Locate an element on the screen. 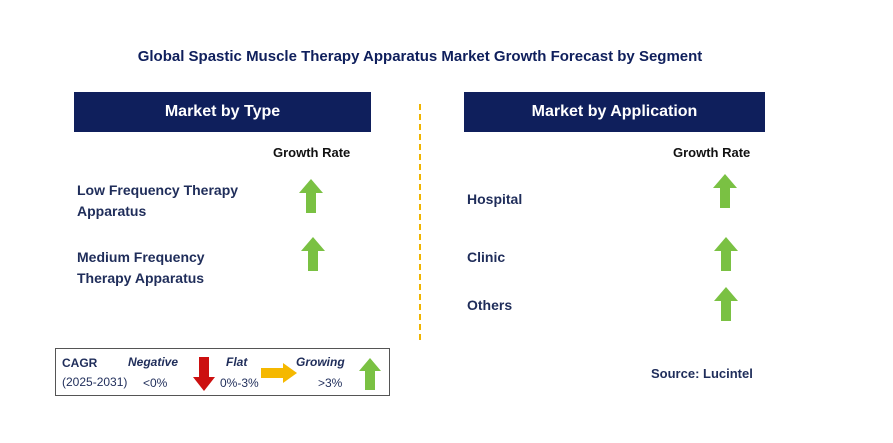 This screenshot has height=443, width=893. application-item-clinic: Clinic is located at coordinates (486, 257).